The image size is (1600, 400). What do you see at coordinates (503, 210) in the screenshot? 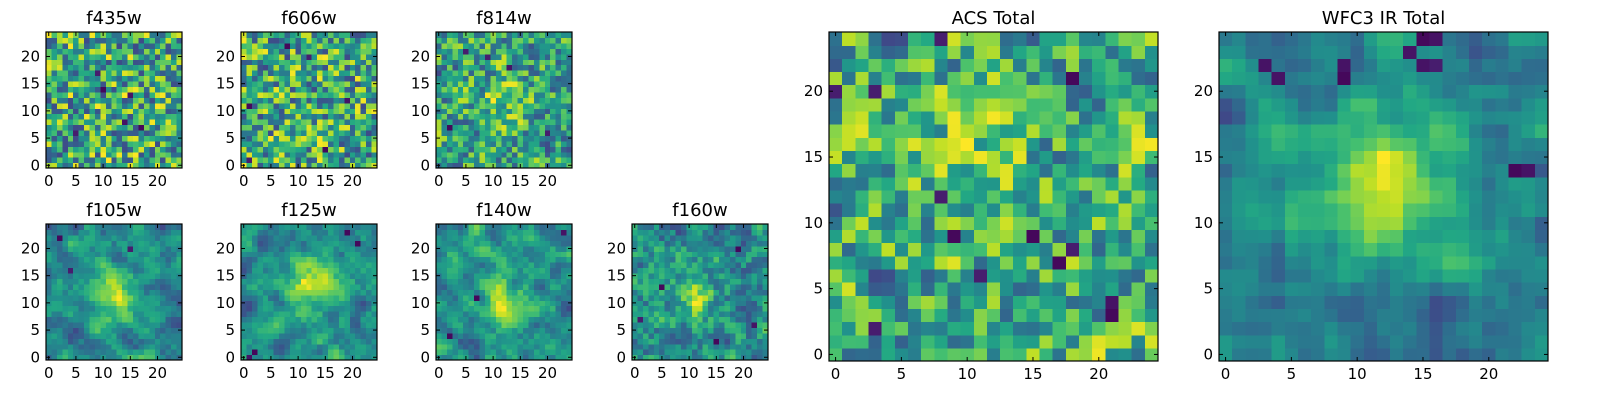
I see `panel-title: f140w` at bounding box center [503, 210].